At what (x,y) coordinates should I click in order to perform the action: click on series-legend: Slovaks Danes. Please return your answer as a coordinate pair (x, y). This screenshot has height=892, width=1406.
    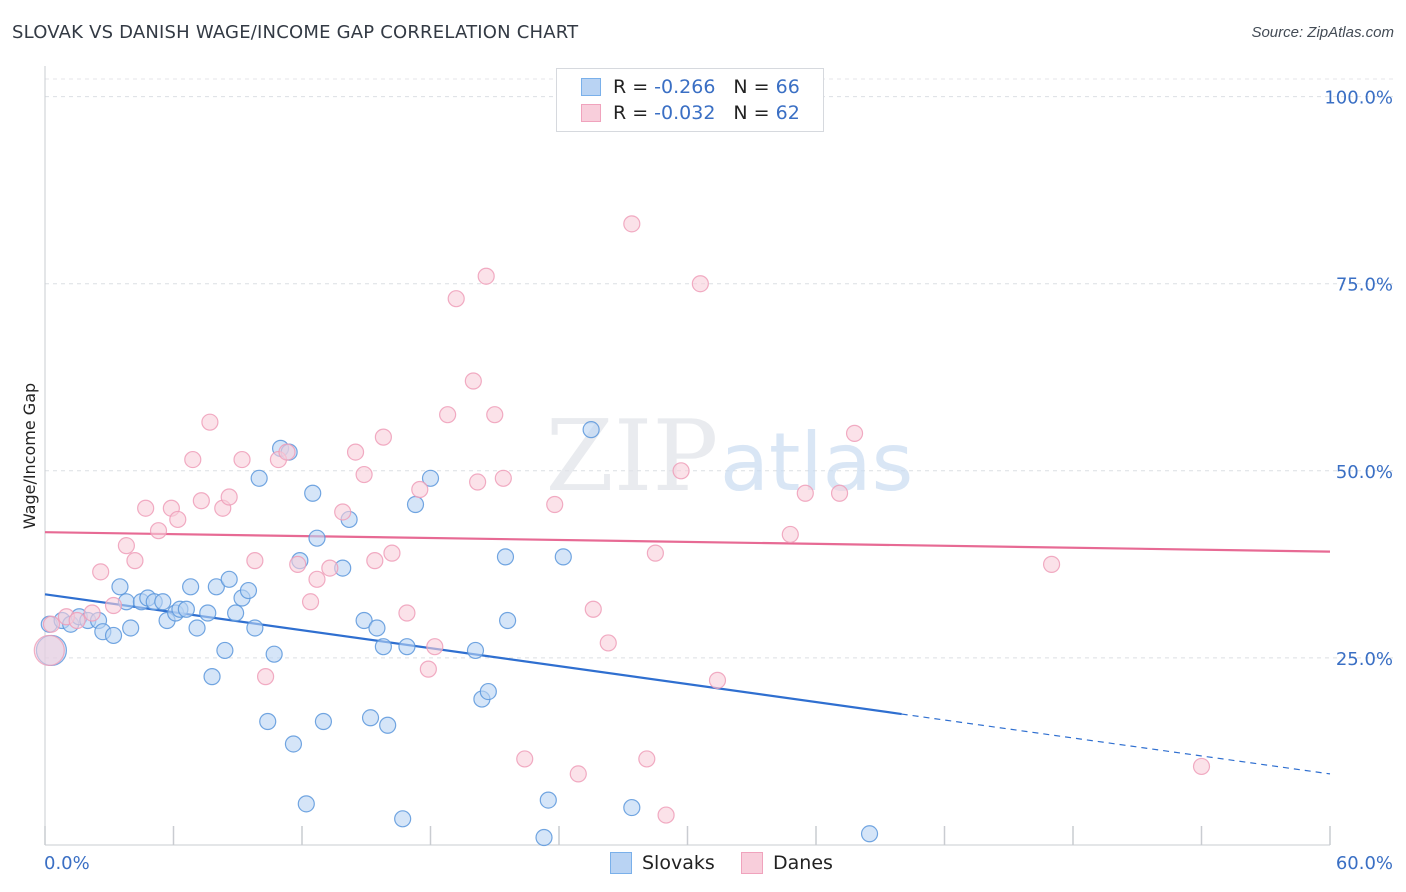
    Looking at the image, I should click on (703, 865).